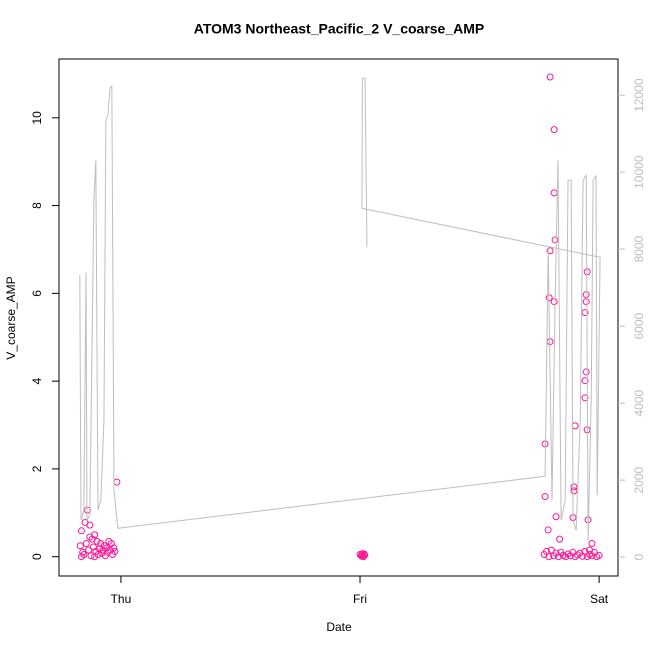 This screenshot has height=650, width=650. What do you see at coordinates (639, 95) in the screenshot?
I see `y2-tick-label: 12000` at bounding box center [639, 95].